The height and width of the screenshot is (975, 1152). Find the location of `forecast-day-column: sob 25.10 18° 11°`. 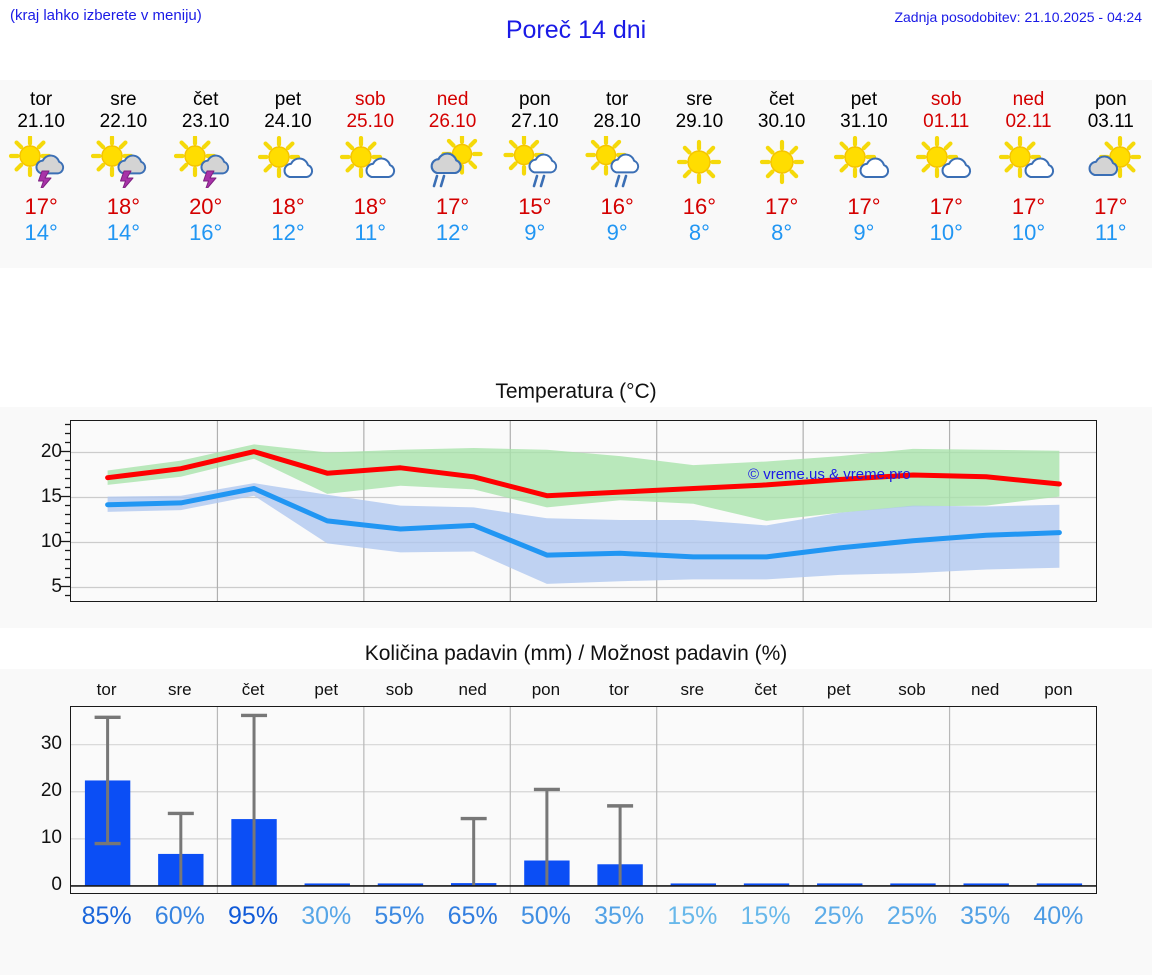

forecast-day-column: sob 25.10 18° 11° is located at coordinates (370, 174).